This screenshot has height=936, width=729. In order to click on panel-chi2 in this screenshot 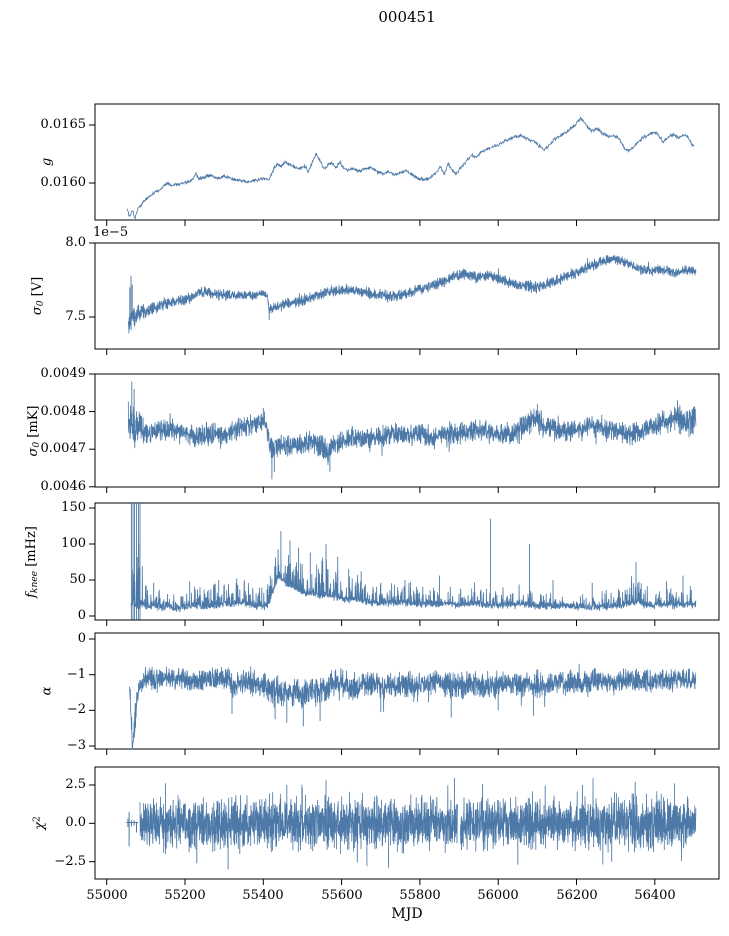, I will do `click(404, 825)`.